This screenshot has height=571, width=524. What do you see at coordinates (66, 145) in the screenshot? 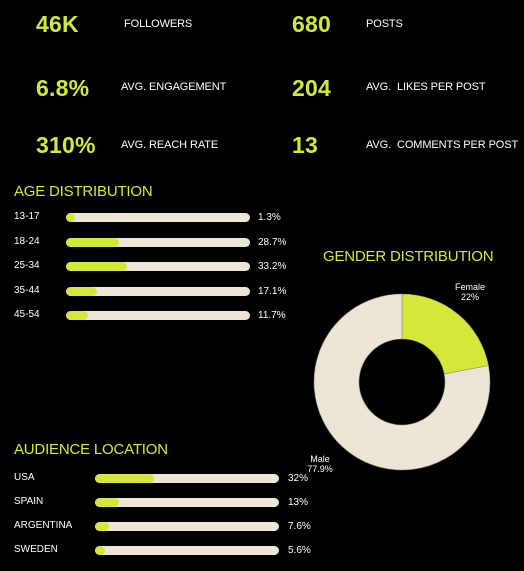
I see `avg-reach-value: 310%` at bounding box center [66, 145].